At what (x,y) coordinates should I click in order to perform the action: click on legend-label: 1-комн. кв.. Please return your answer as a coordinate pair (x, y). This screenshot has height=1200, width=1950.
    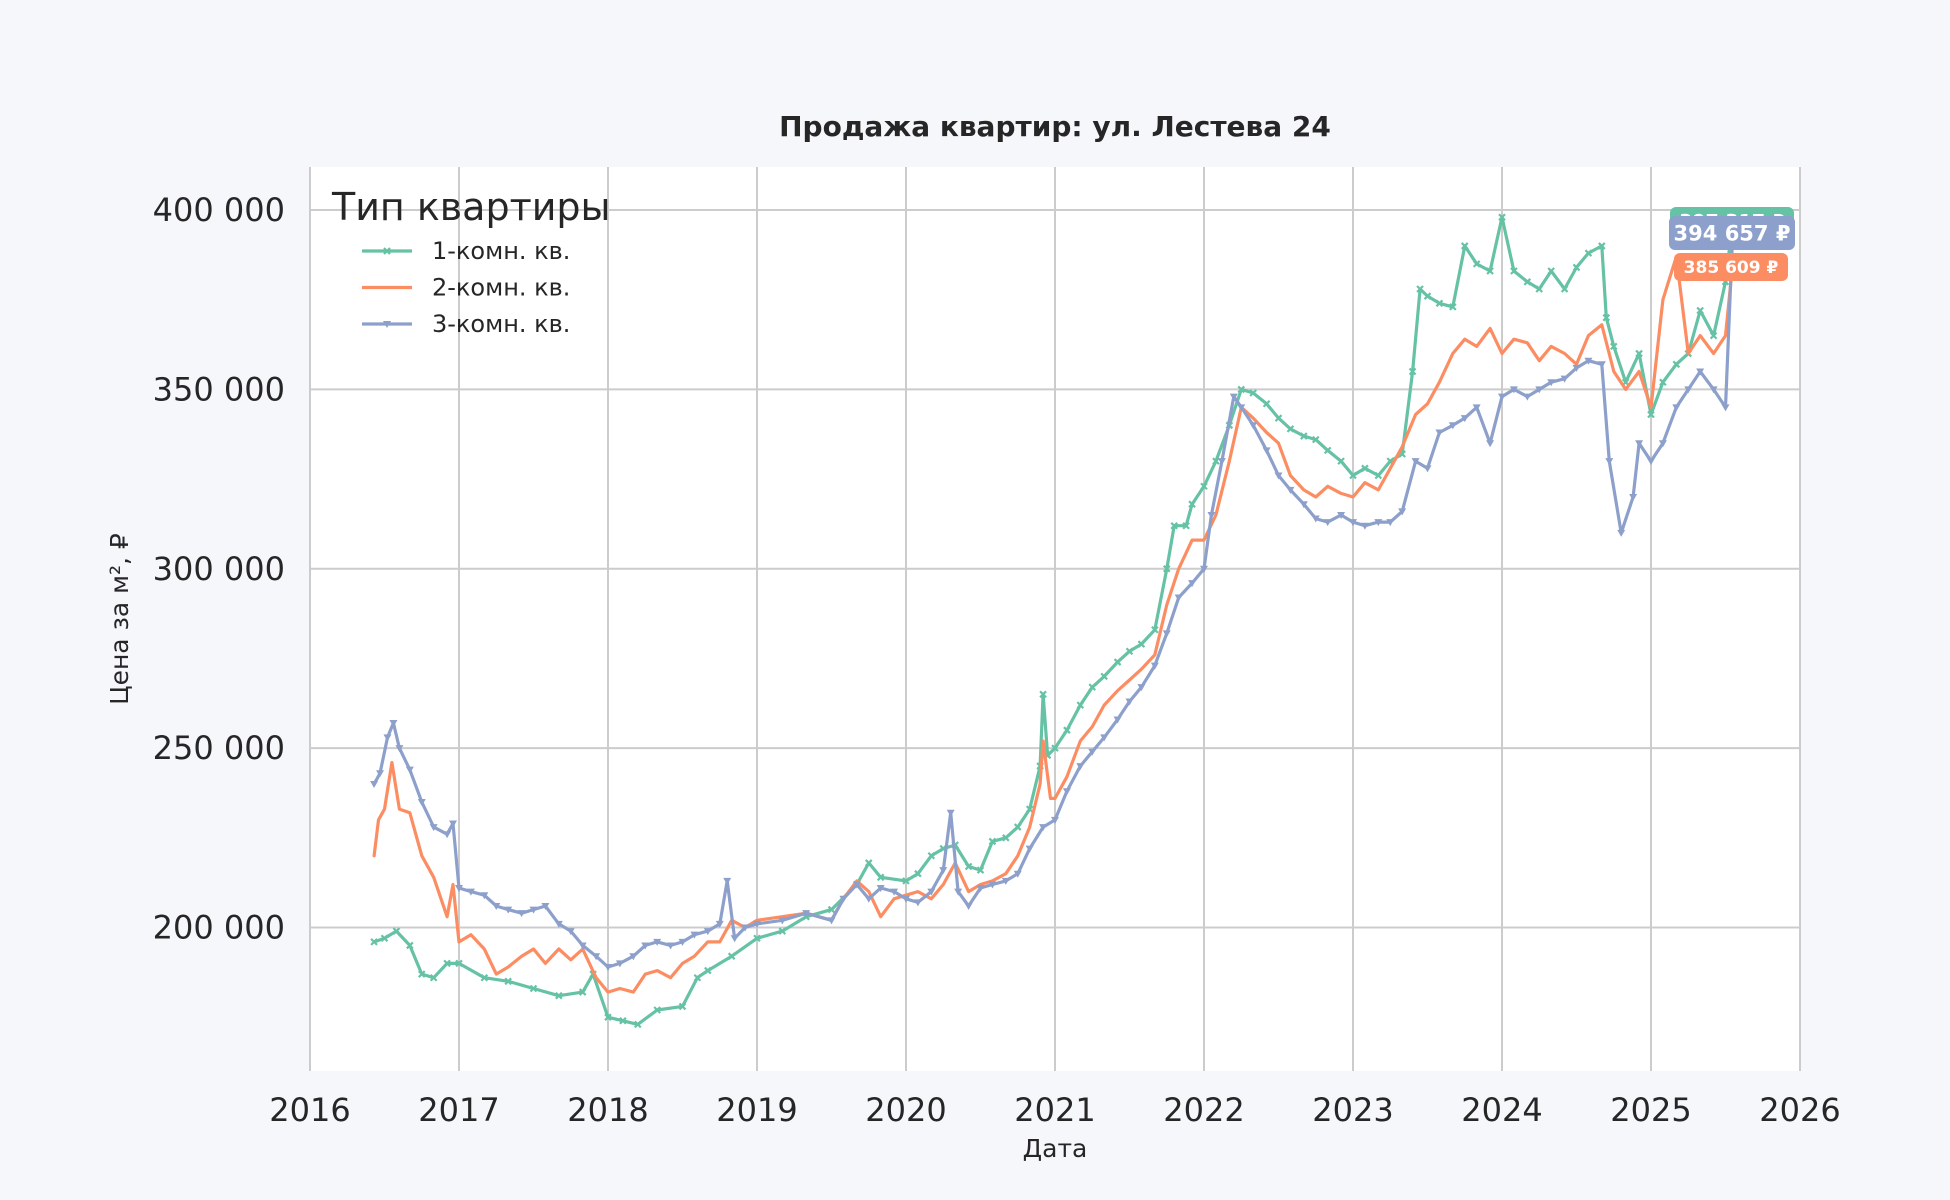
    Looking at the image, I should click on (501, 251).